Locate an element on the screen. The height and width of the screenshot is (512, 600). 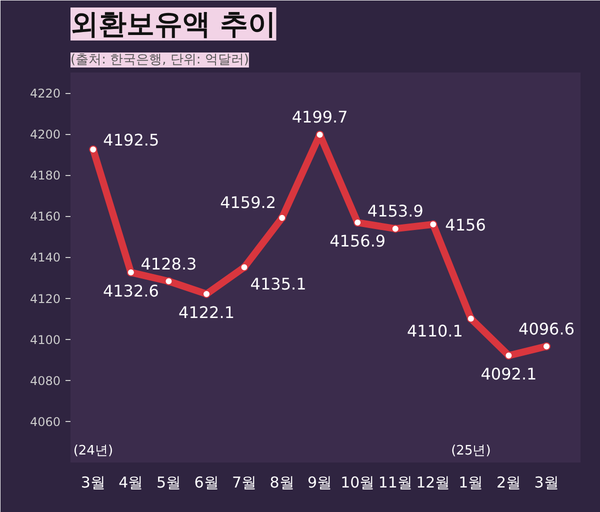
data-label: 4096.6 is located at coordinates (546, 328).